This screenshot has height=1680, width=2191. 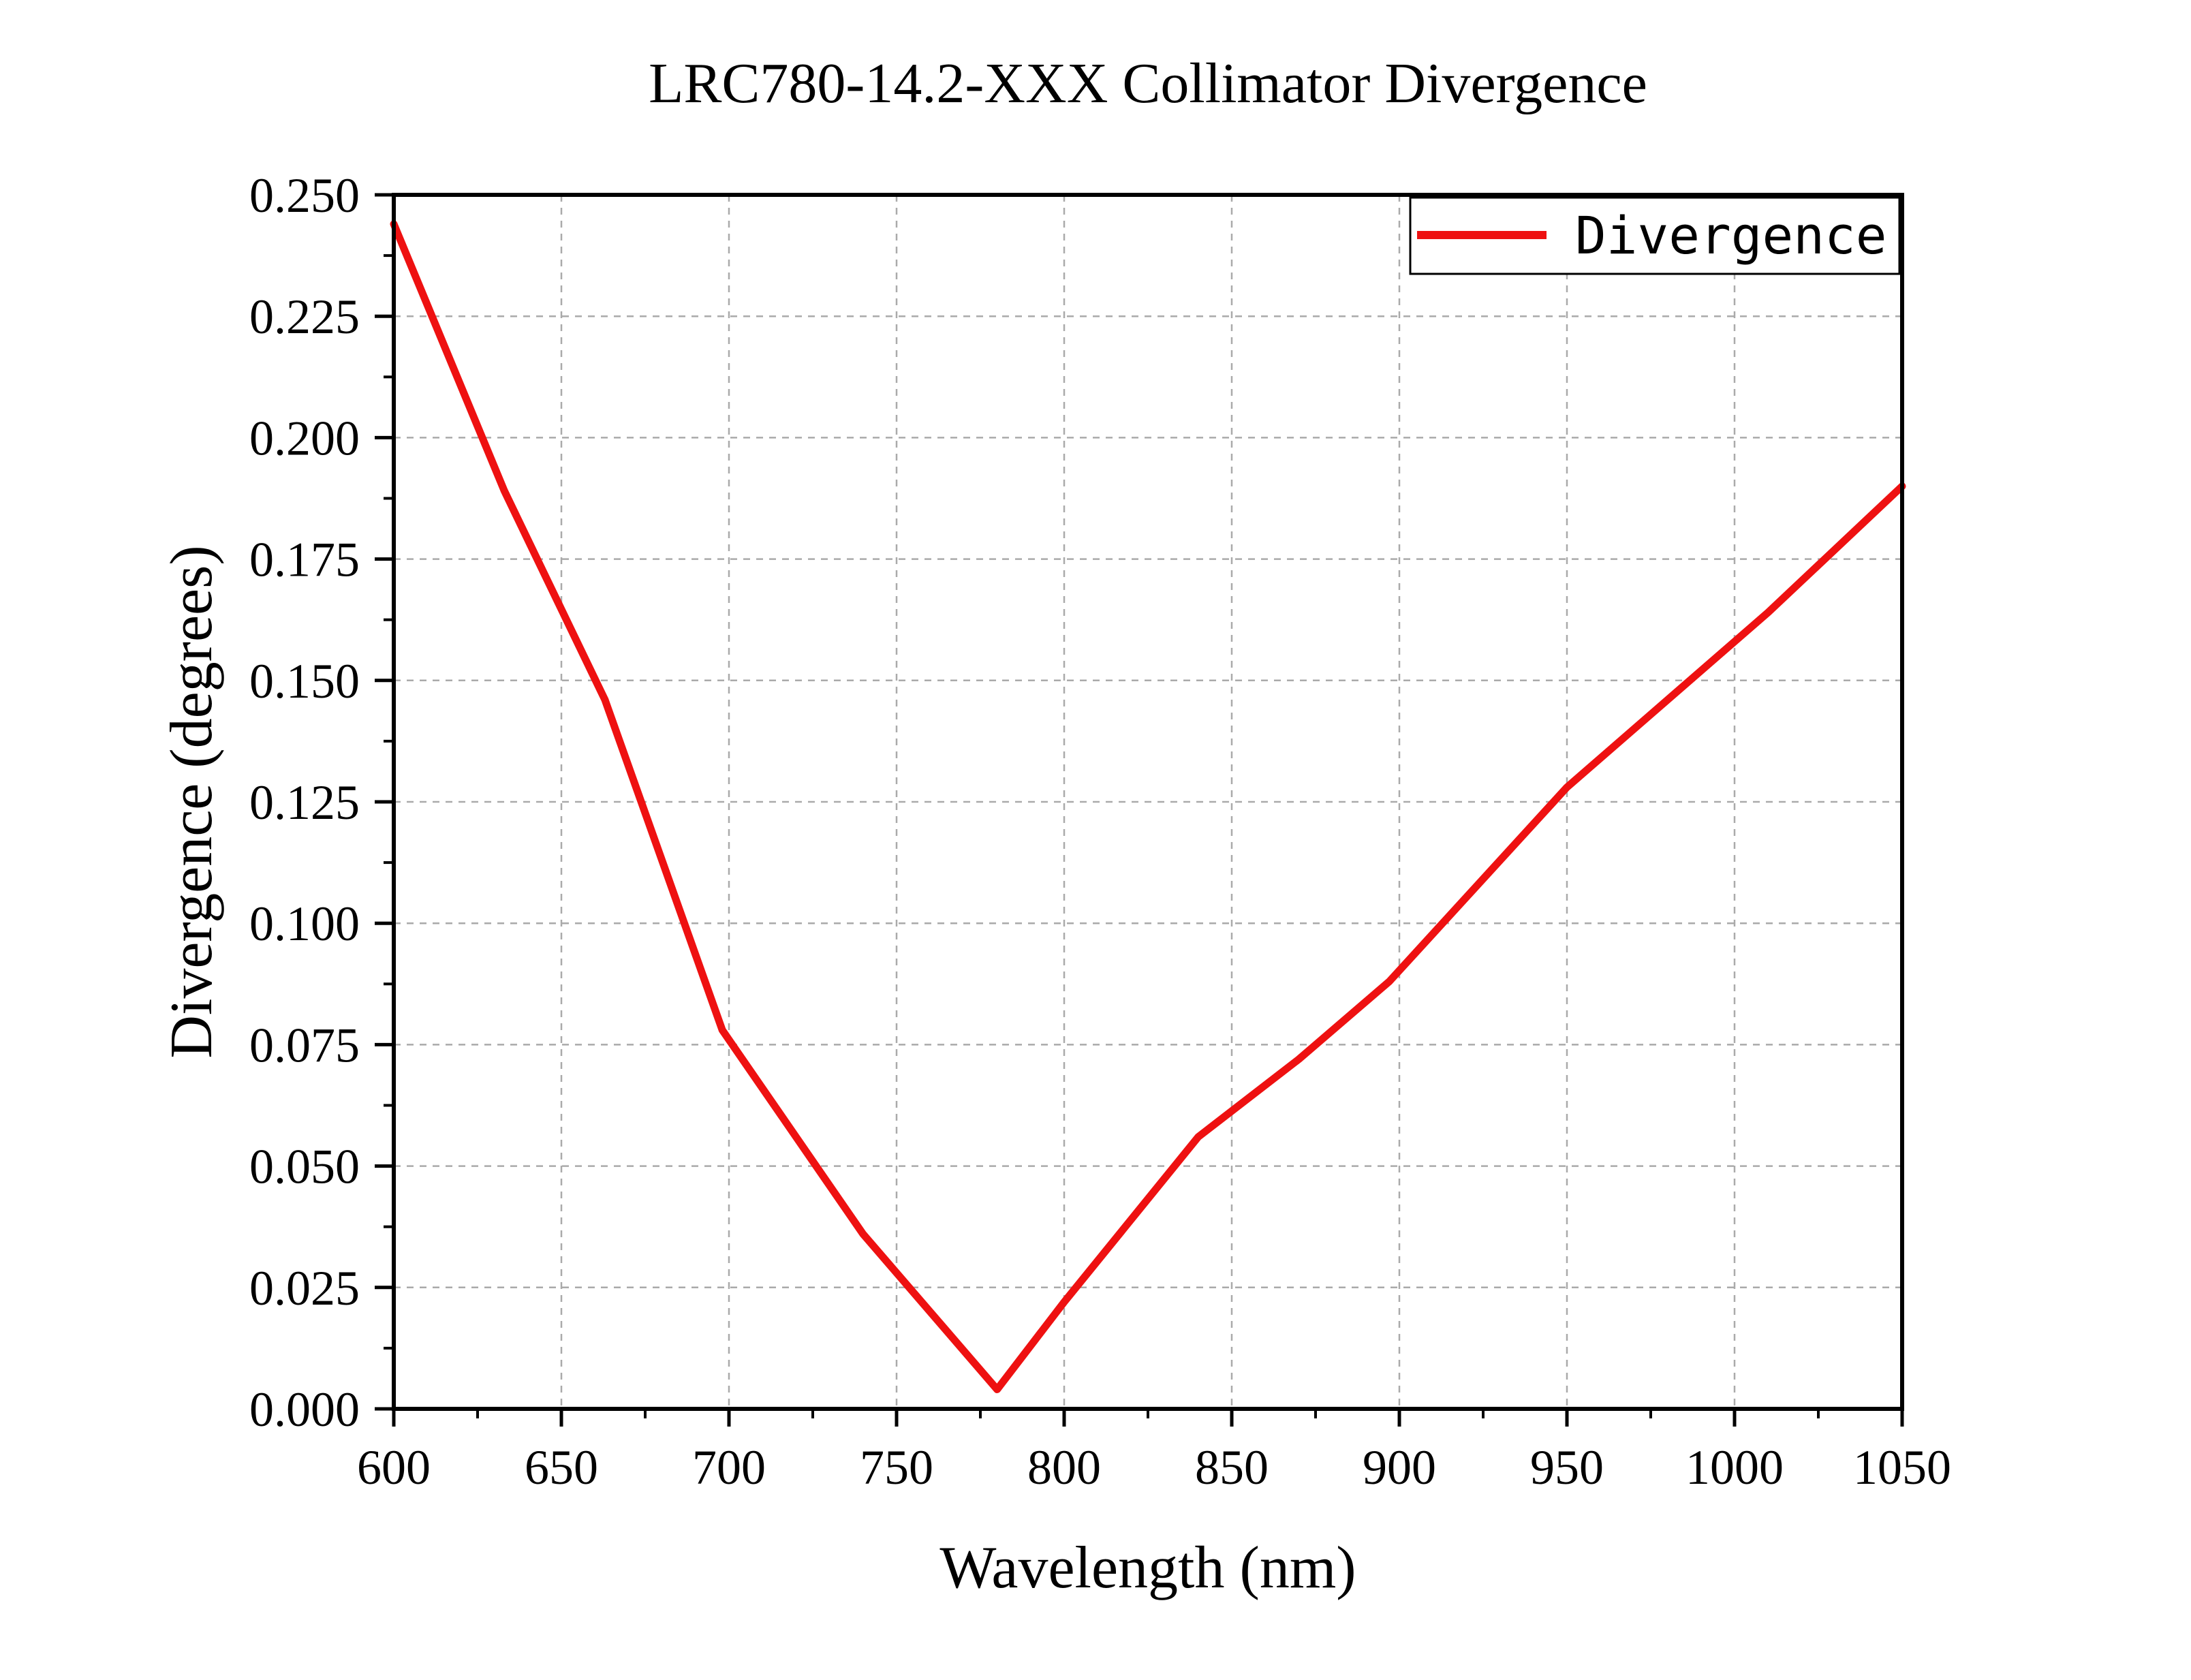 I want to click on x-tick-label: 800, so click(x=1064, y=1467).